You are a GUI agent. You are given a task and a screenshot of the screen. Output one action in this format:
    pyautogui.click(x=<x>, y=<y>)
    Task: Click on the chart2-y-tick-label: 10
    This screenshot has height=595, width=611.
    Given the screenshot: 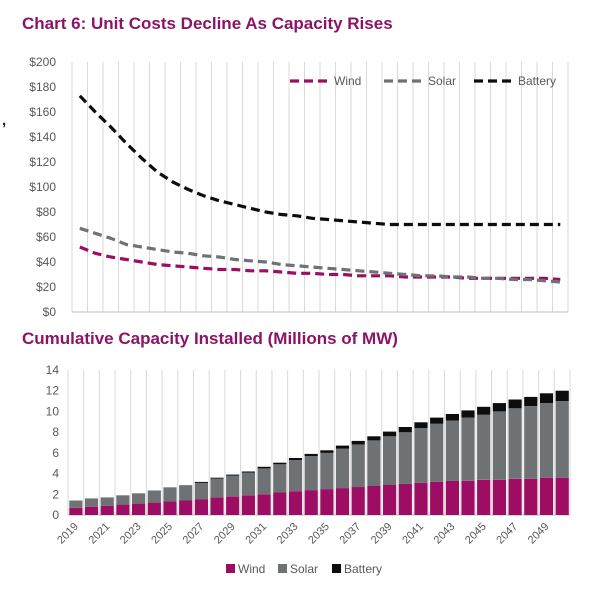 What is the action you would take?
    pyautogui.click(x=53, y=411)
    